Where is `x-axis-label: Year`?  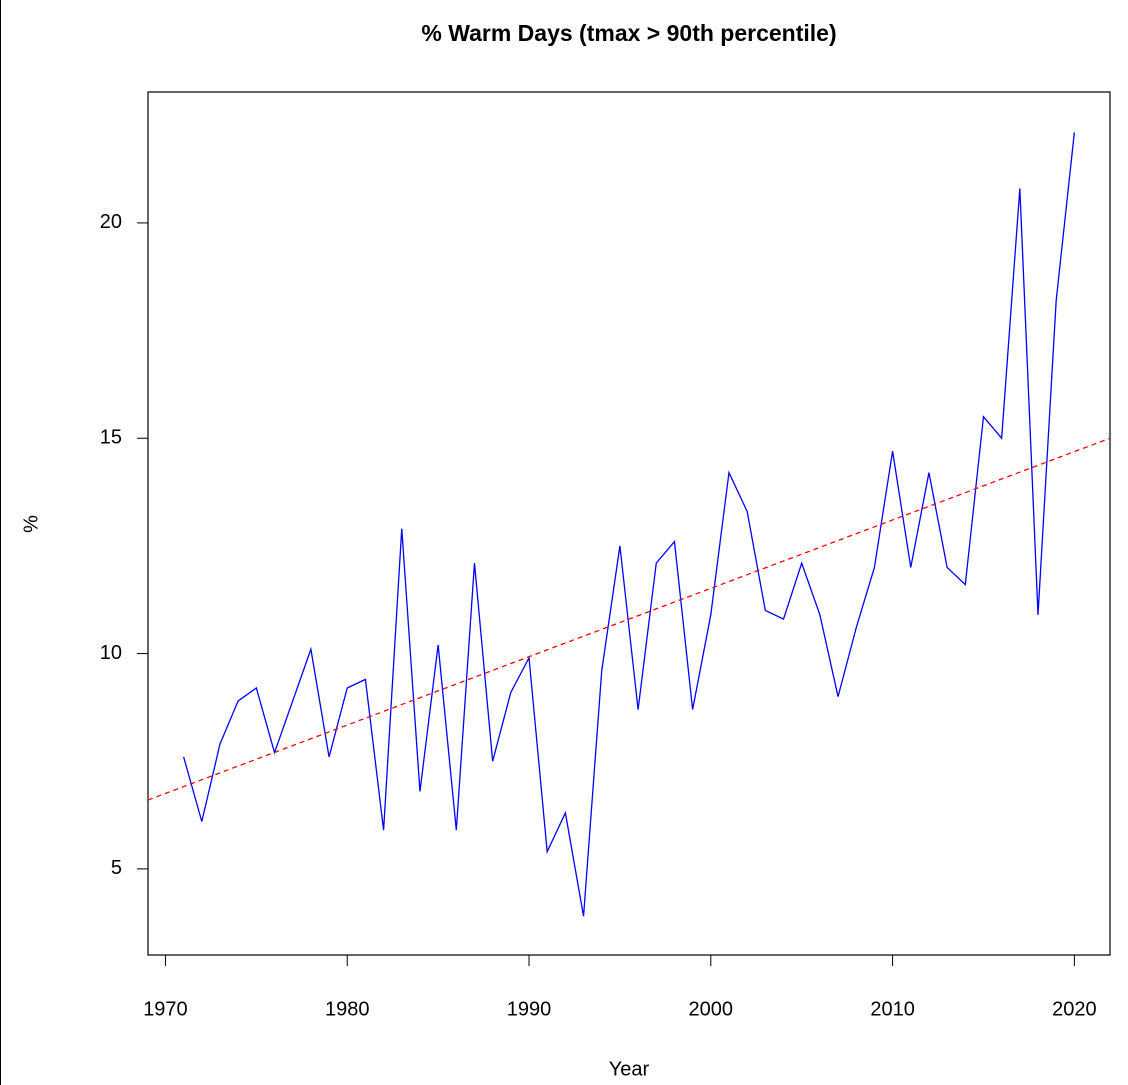 x-axis-label: Year is located at coordinates (629, 1069).